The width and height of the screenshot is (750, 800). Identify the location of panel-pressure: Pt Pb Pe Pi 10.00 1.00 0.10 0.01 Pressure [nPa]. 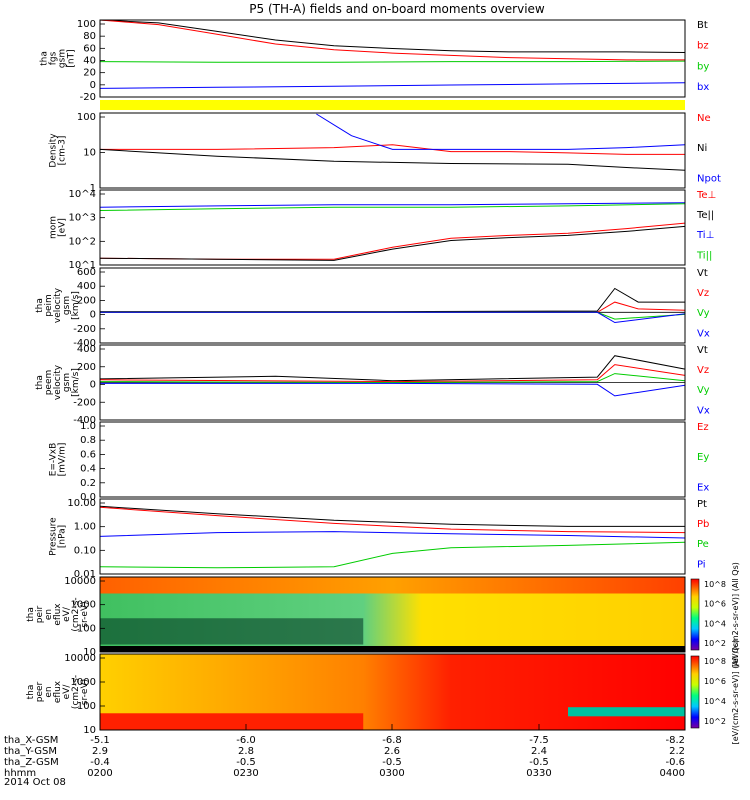
(379, 539).